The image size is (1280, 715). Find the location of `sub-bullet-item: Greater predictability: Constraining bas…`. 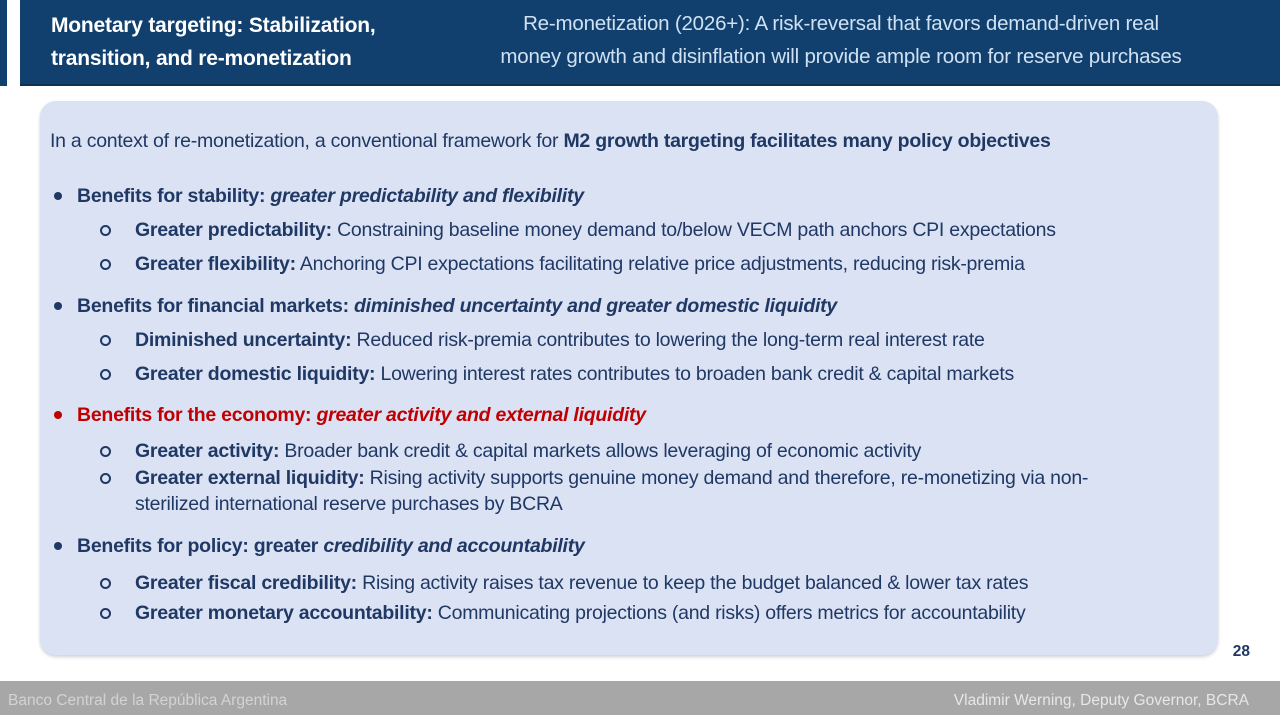

sub-bullet-item: Greater predictability: Constraining bas… is located at coordinates (653, 230).